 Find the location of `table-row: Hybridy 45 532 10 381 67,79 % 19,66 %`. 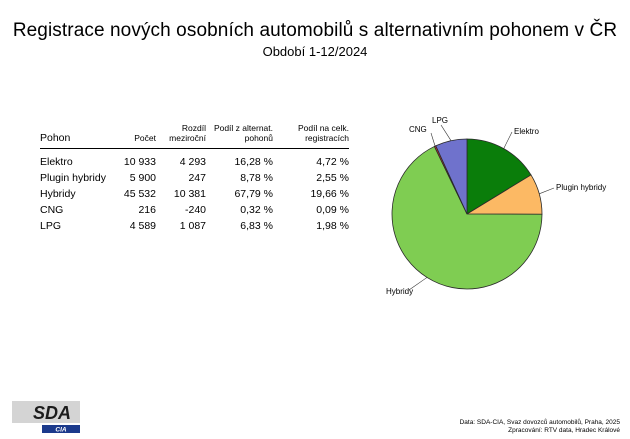

table-row: Hybridy 45 532 10 381 67,79 % 19,66 % is located at coordinates (194, 194).